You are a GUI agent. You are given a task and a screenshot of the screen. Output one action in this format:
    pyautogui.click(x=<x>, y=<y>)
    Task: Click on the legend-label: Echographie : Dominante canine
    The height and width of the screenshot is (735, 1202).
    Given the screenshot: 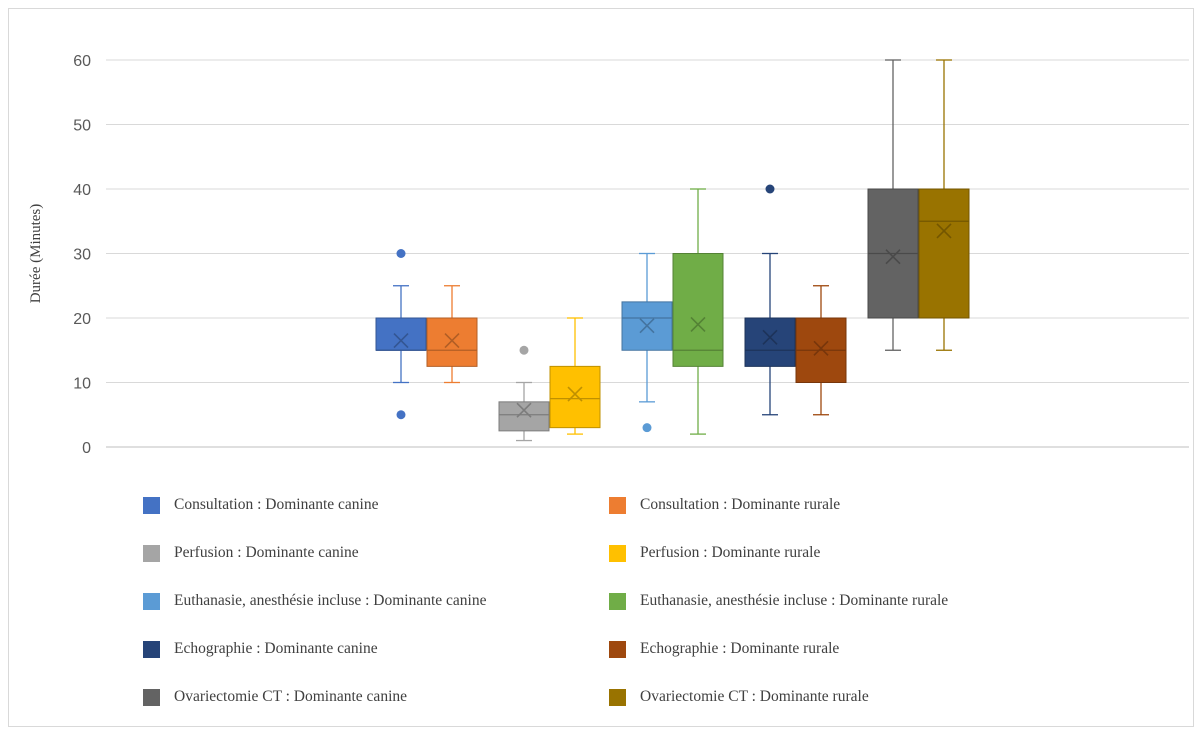 What is the action you would take?
    pyautogui.click(x=276, y=648)
    